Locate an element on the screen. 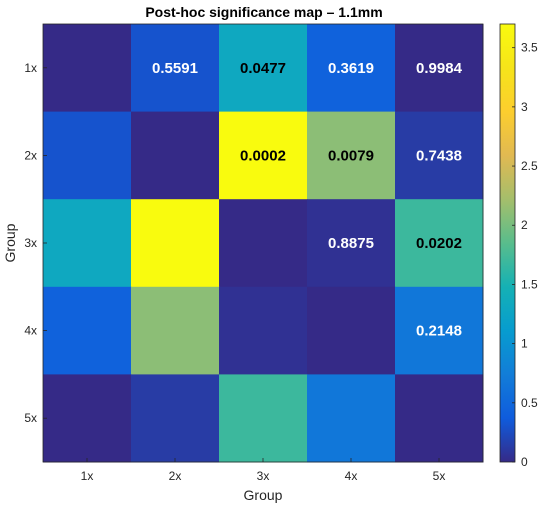  colorbar-tick-label: 2.5 is located at coordinates (529, 166).